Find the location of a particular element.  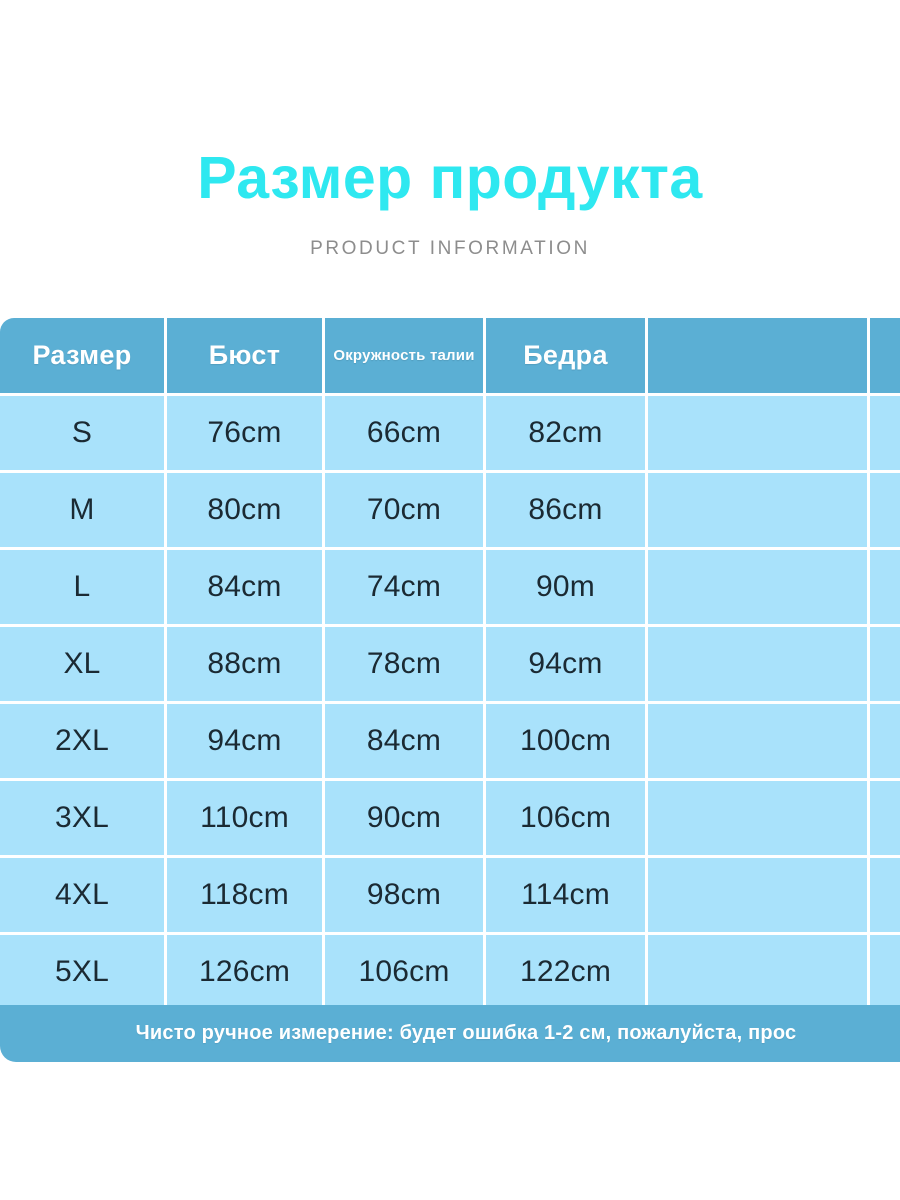

table-row: S 76cm 66cm 82cm is located at coordinates (450, 434).